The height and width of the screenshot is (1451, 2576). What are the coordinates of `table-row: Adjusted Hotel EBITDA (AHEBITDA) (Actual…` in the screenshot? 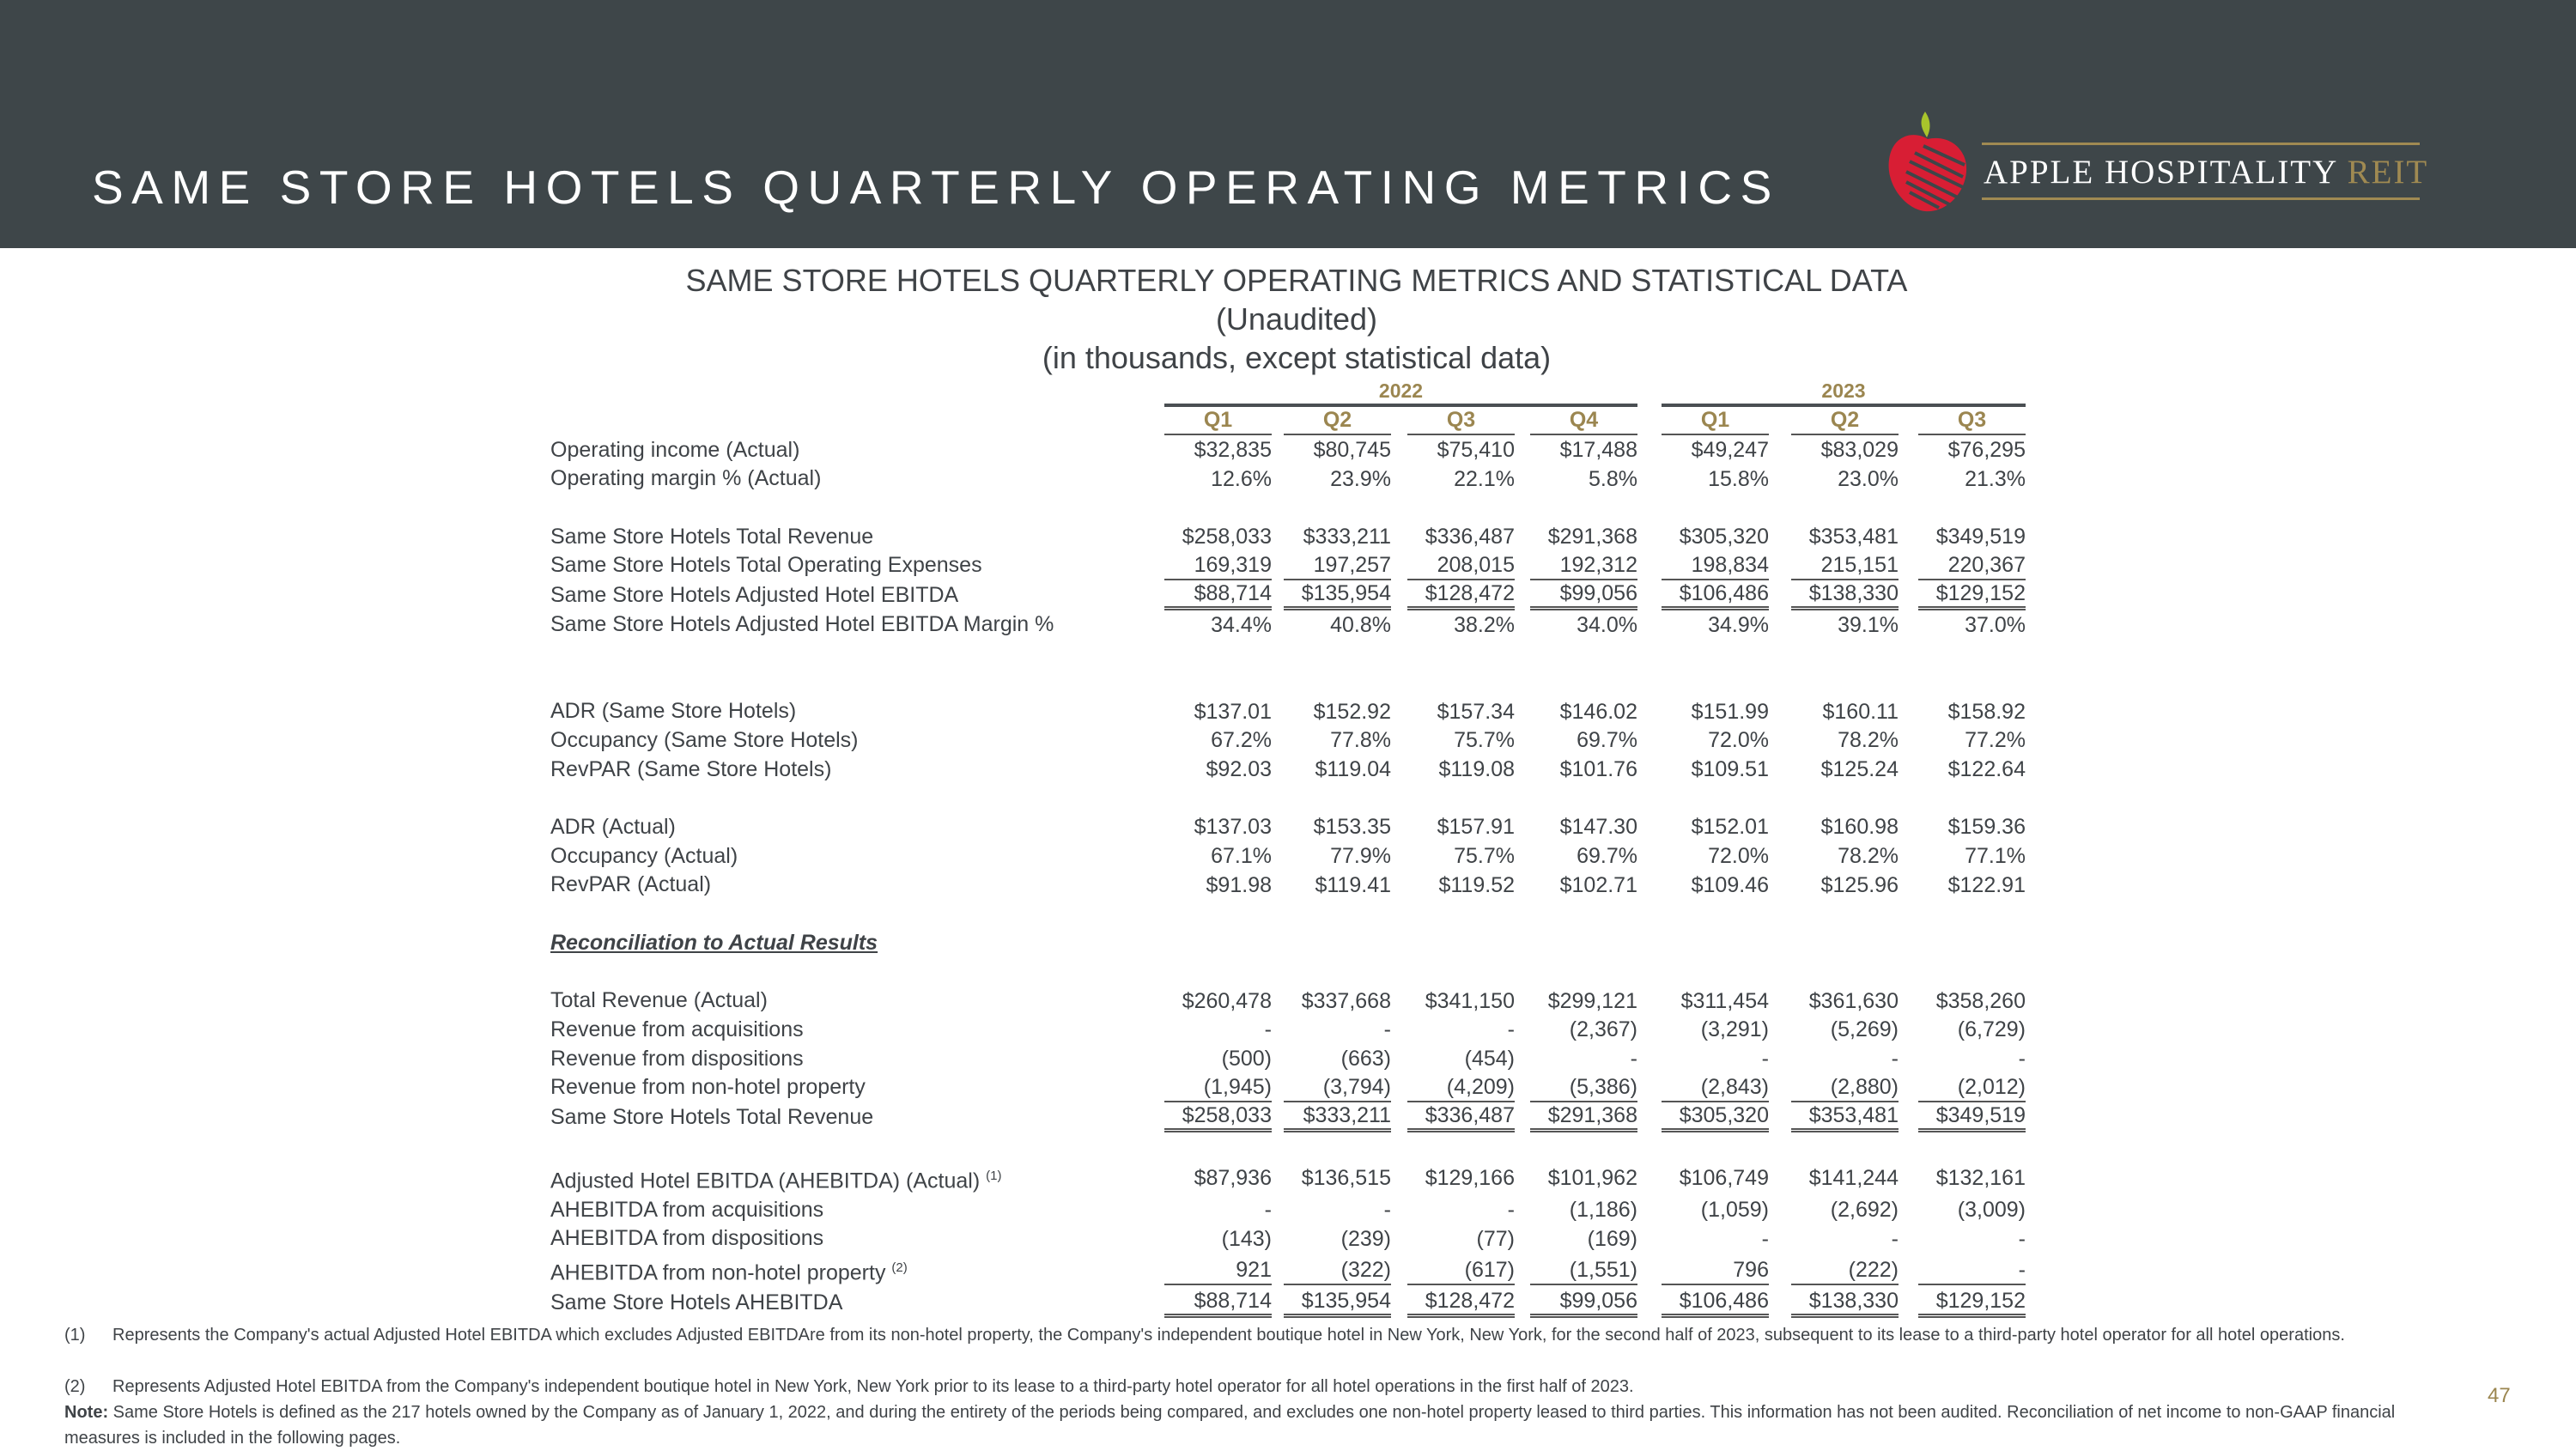 It's located at (1288, 1179).